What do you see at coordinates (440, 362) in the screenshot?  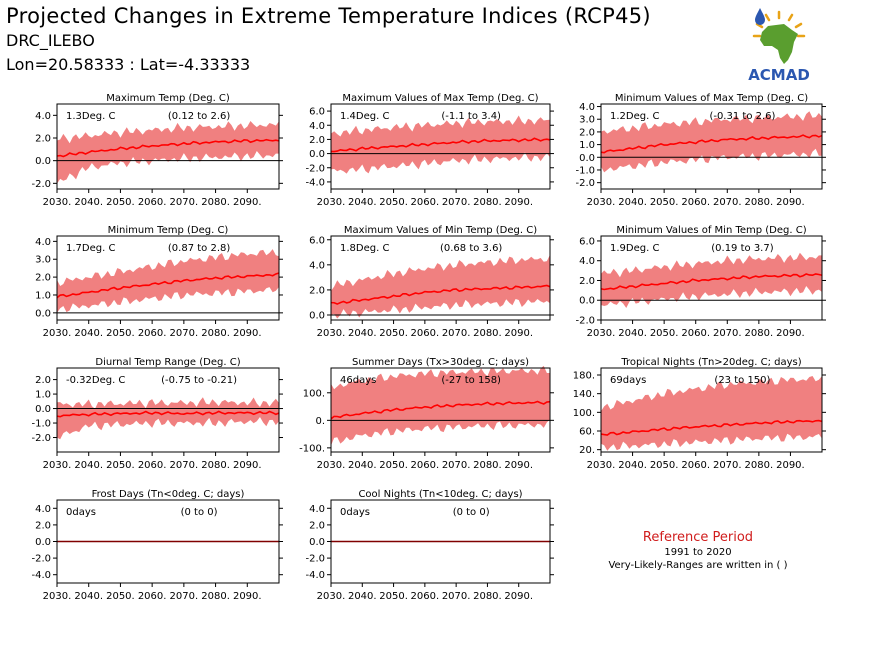 I see `chart-title: Summer Days (Tx>30deg. C; days)` at bounding box center [440, 362].